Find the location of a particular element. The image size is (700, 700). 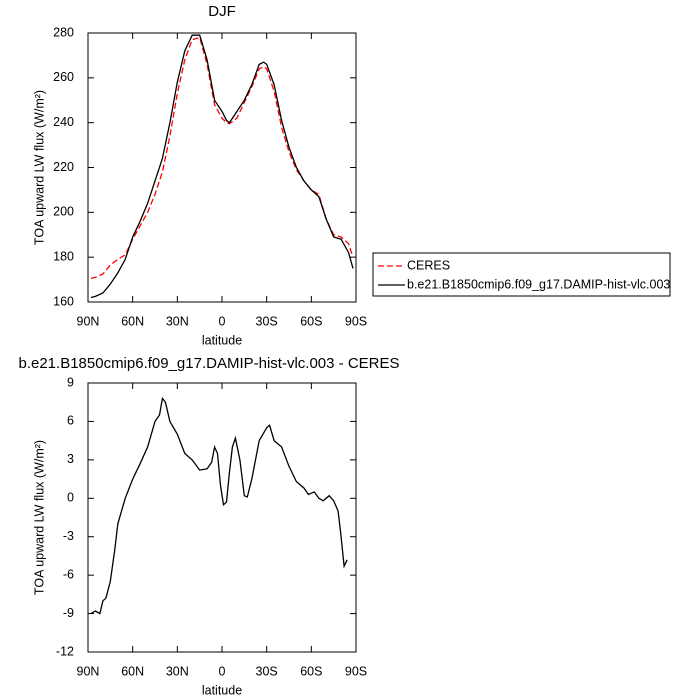

y-tick-label: -9 is located at coordinates (68, 613).